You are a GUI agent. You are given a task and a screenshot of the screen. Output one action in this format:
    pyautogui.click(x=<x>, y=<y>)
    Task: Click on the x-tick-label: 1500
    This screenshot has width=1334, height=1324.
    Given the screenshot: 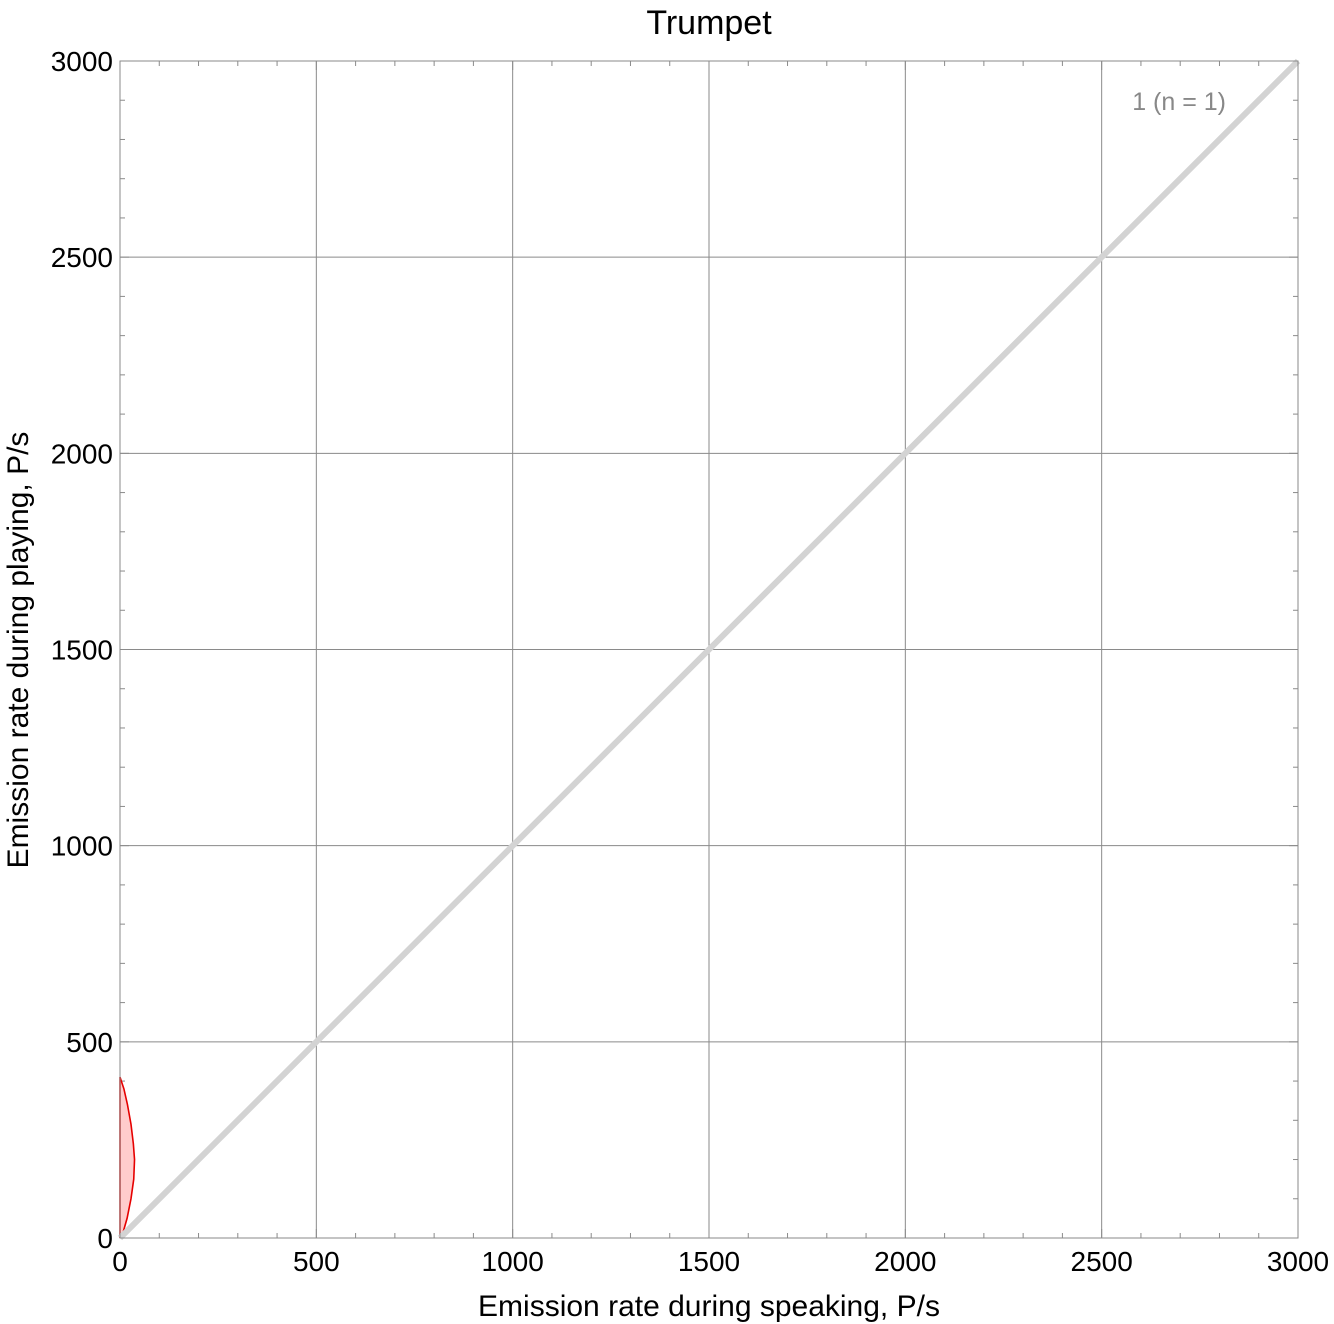 What is the action you would take?
    pyautogui.click(x=709, y=1261)
    